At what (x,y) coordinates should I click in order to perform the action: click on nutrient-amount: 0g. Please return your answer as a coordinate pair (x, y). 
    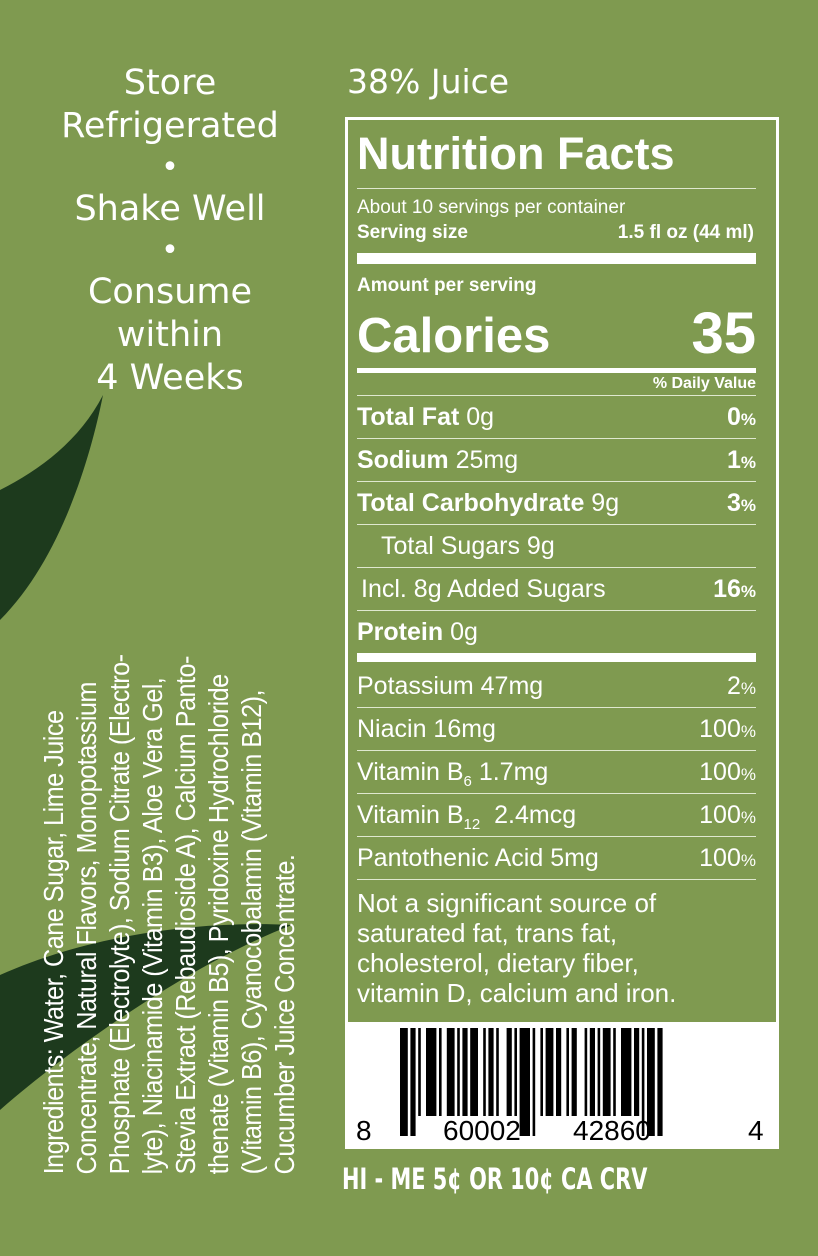
    Looking at the image, I should click on (464, 632).